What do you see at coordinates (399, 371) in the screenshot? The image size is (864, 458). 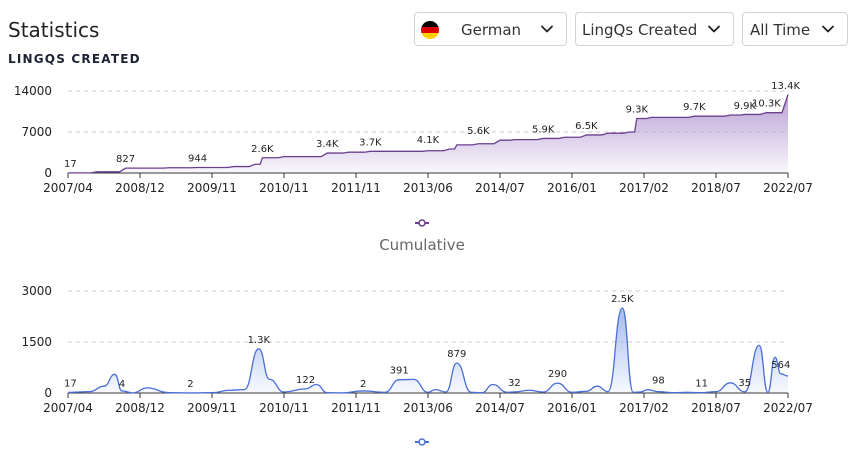 I see `data-label: 391` at bounding box center [399, 371].